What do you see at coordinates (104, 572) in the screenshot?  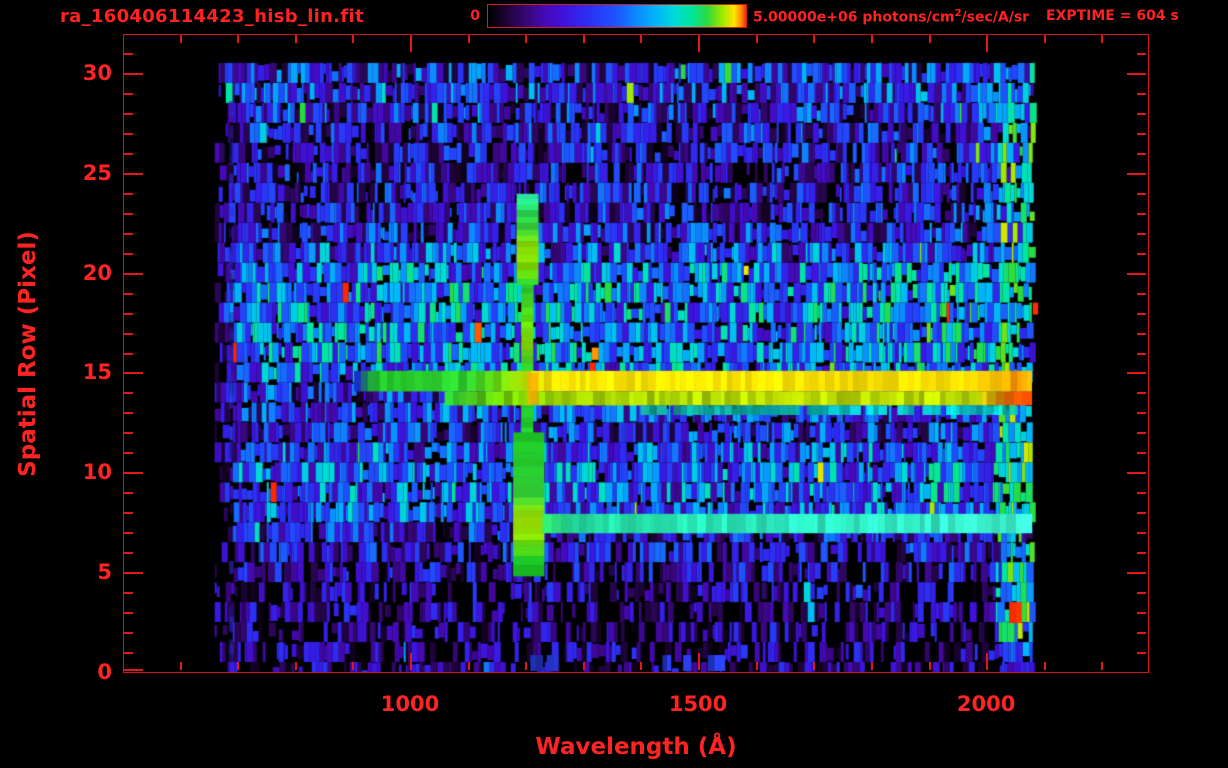 I see `y-tick-label: 5` at bounding box center [104, 572].